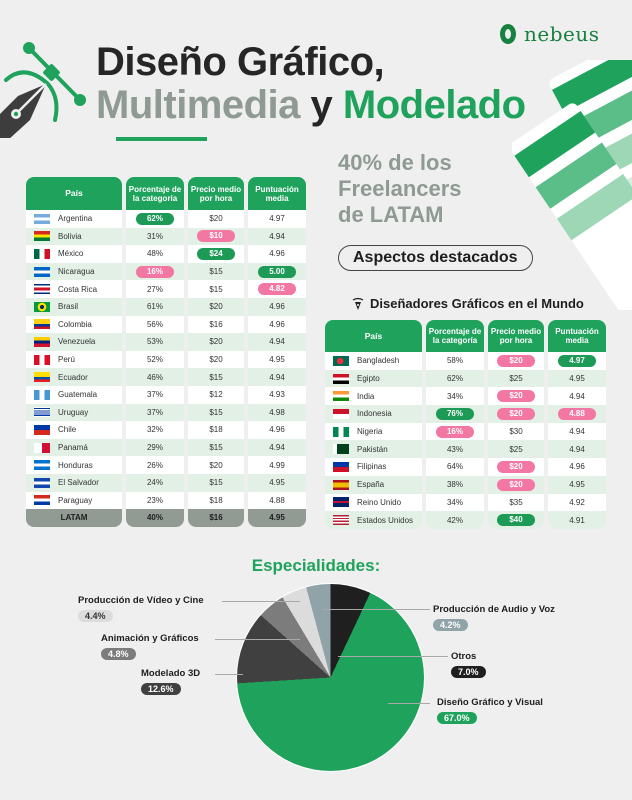 The width and height of the screenshot is (632, 800). Describe the element at coordinates (155, 254) in the screenshot. I see `table-cell-pct: 48%` at that location.